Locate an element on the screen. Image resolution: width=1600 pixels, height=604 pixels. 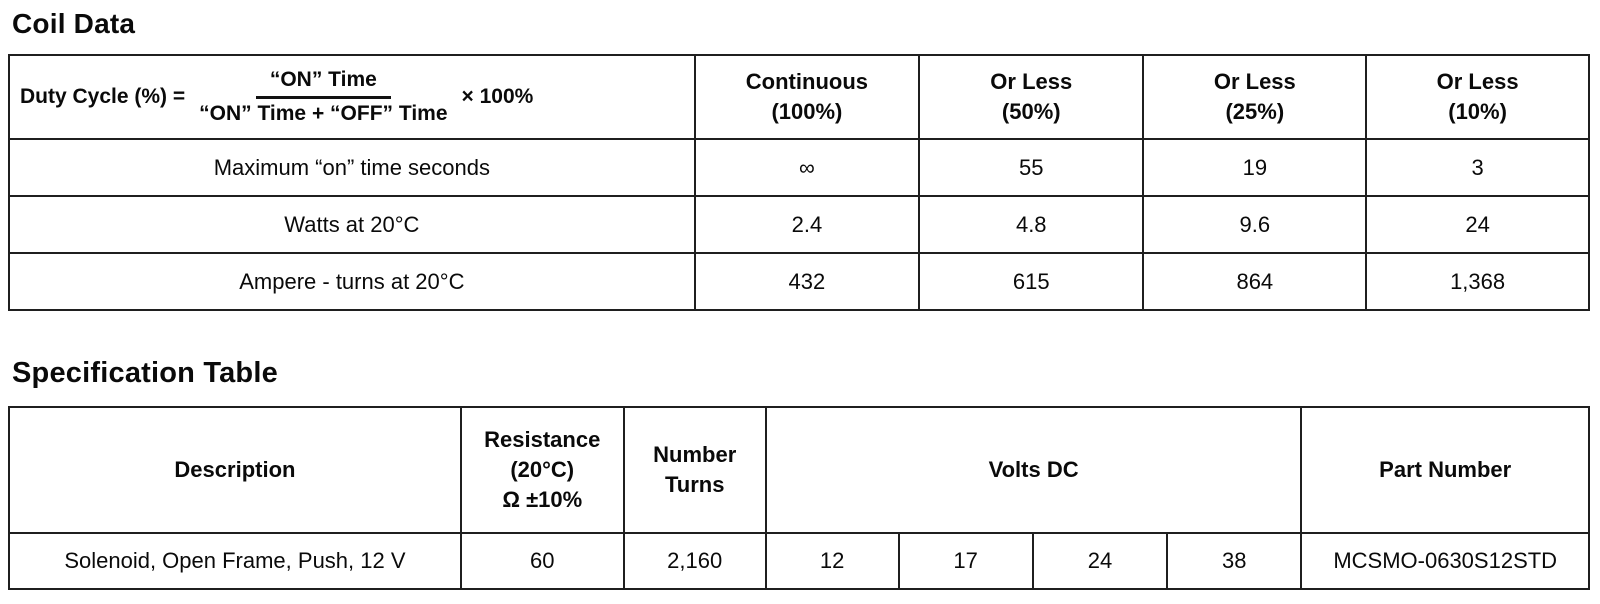
row-label: Maximum “on” time seconds is located at coordinates (352, 167).